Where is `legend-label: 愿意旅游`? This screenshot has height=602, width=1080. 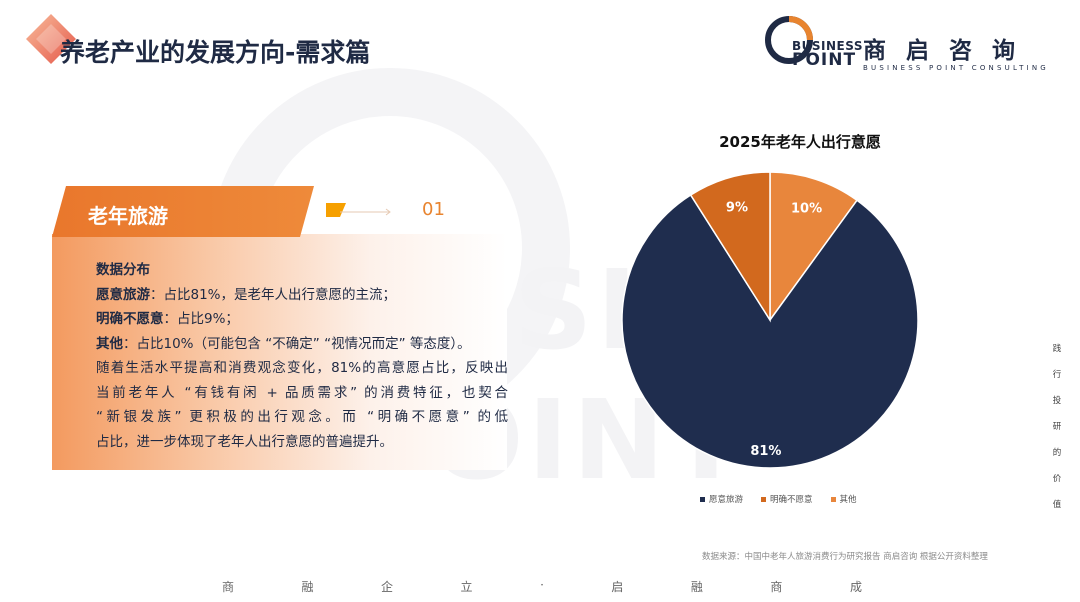
legend-label: 愿意旅游 is located at coordinates (726, 500).